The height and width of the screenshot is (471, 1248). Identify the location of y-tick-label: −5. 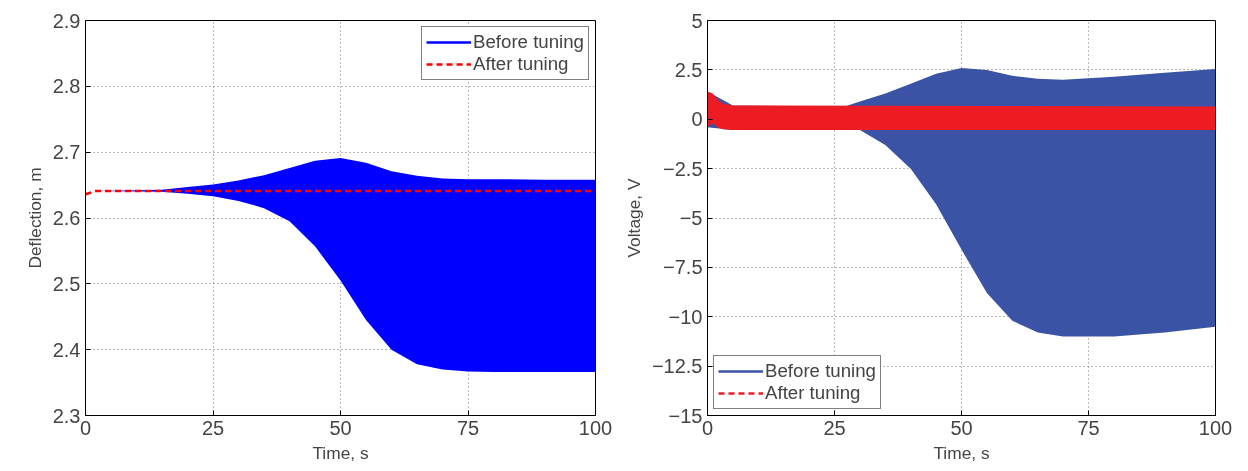
(691, 218).